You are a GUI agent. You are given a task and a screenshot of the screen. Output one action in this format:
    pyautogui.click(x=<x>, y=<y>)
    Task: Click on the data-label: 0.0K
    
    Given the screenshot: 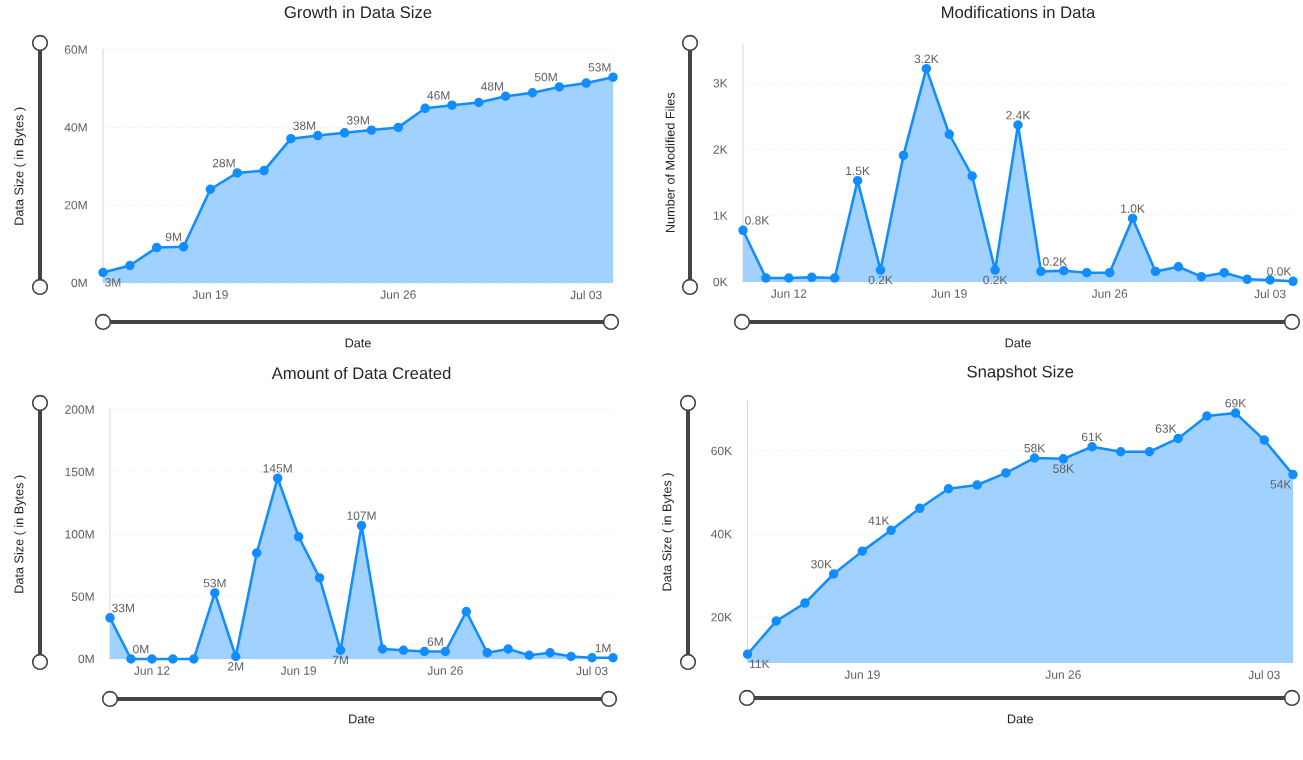 What is the action you would take?
    pyautogui.click(x=1279, y=271)
    